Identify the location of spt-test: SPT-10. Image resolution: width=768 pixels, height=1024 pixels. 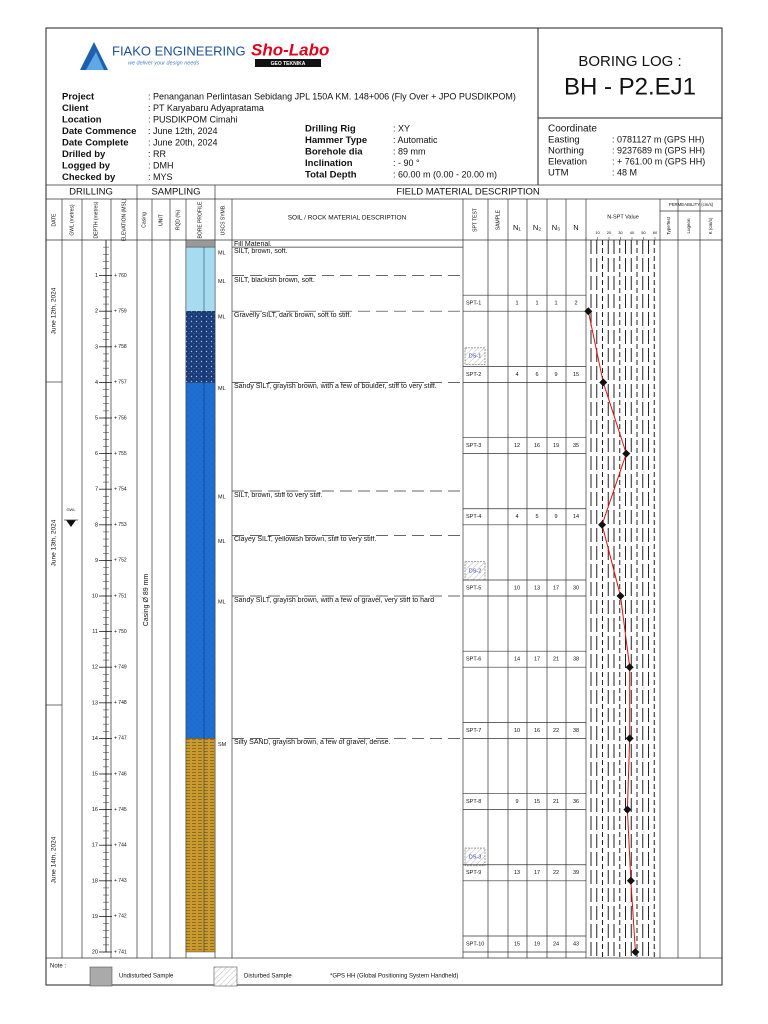
(475, 944).